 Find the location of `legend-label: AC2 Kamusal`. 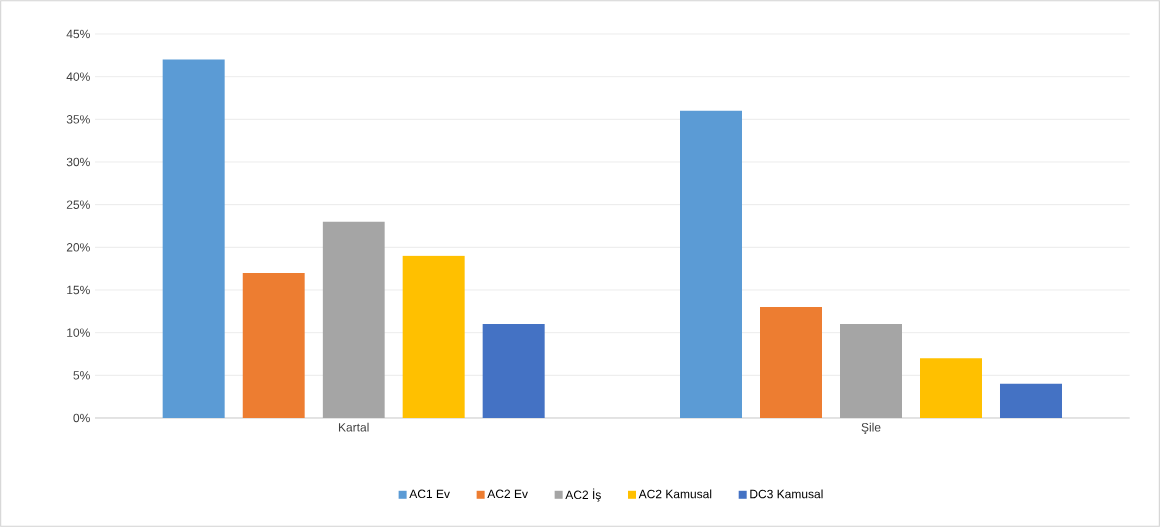

legend-label: AC2 Kamusal is located at coordinates (675, 494).